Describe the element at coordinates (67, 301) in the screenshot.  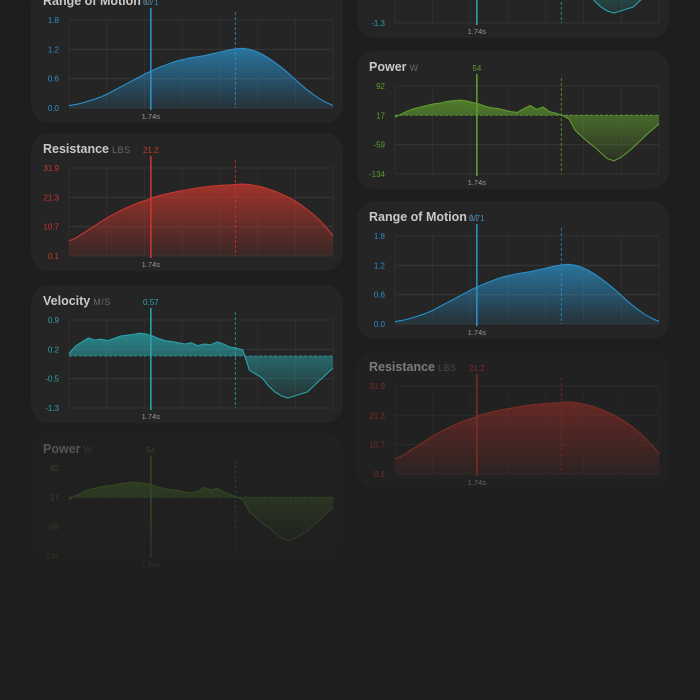
I see `card-title-text: Velocity` at that location.